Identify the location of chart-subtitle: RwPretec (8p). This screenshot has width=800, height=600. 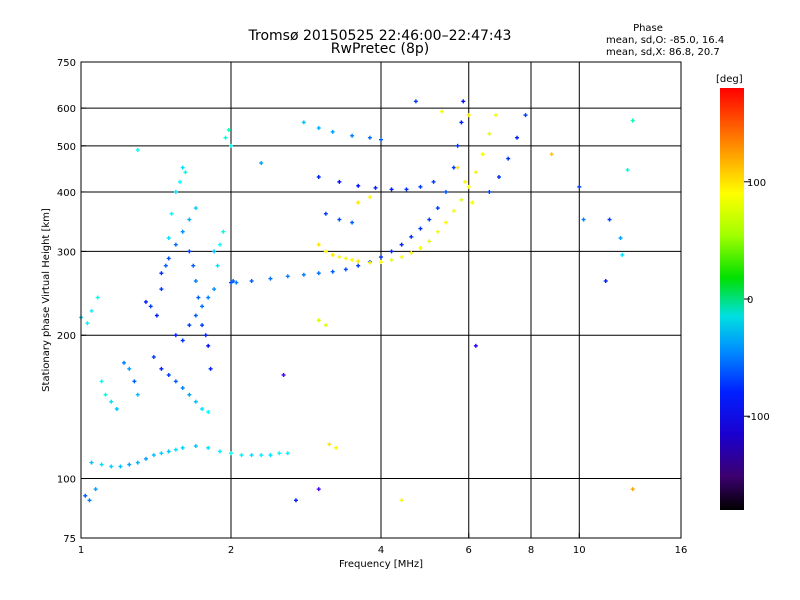
(380, 49).